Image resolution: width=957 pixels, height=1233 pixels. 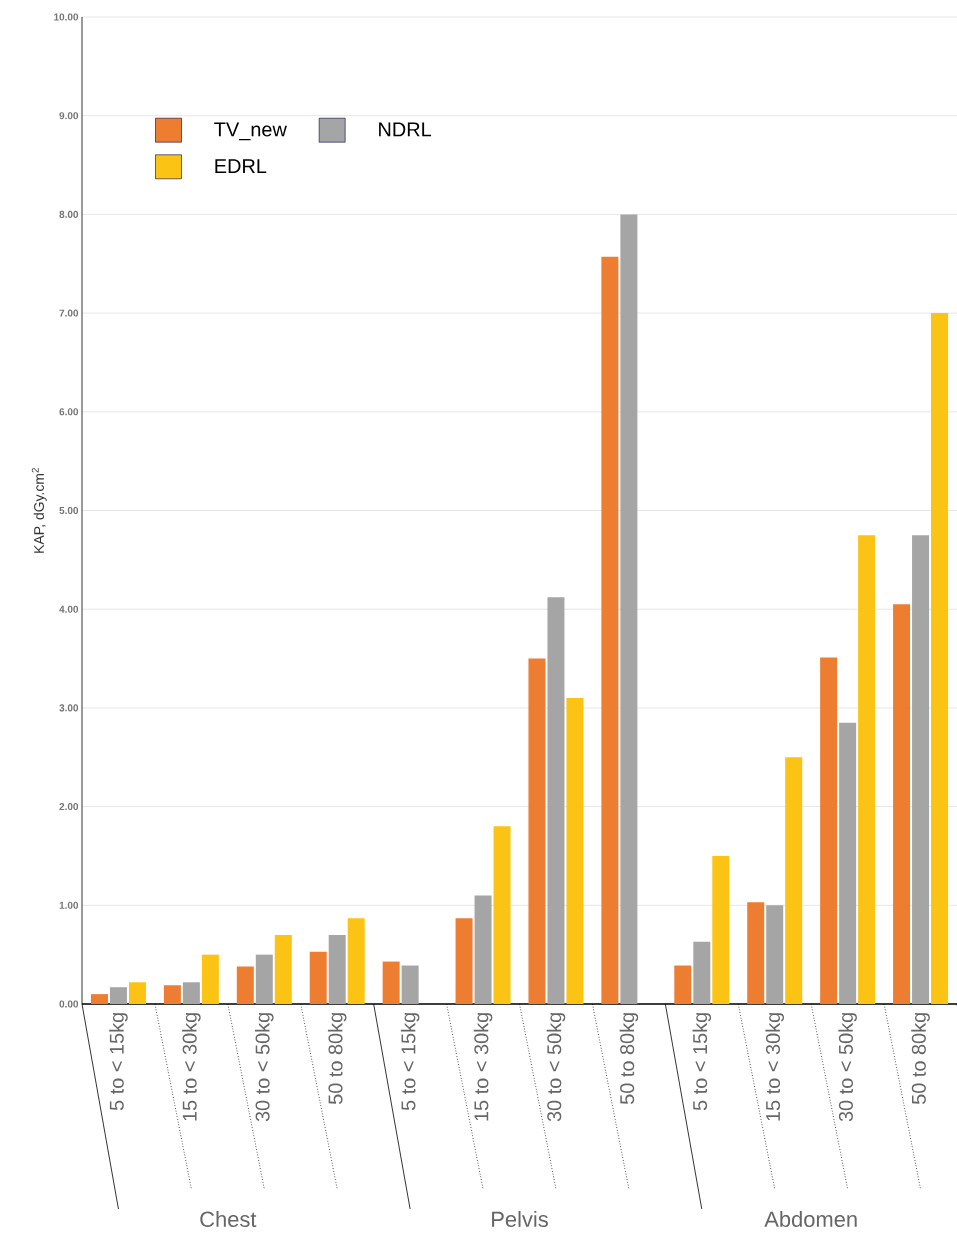 I want to click on legend-label: TV_new, so click(x=250, y=131).